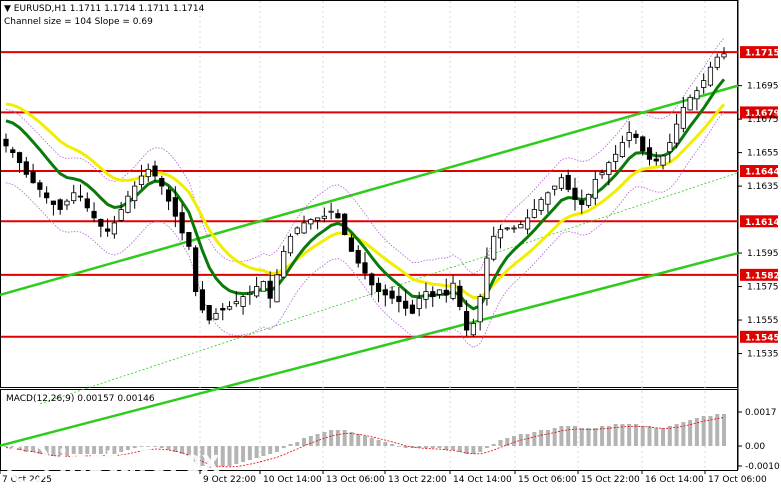  What do you see at coordinates (111, 480) in the screenshot?
I see `logo-tagline: Instant Forex Trading` at bounding box center [111, 480].